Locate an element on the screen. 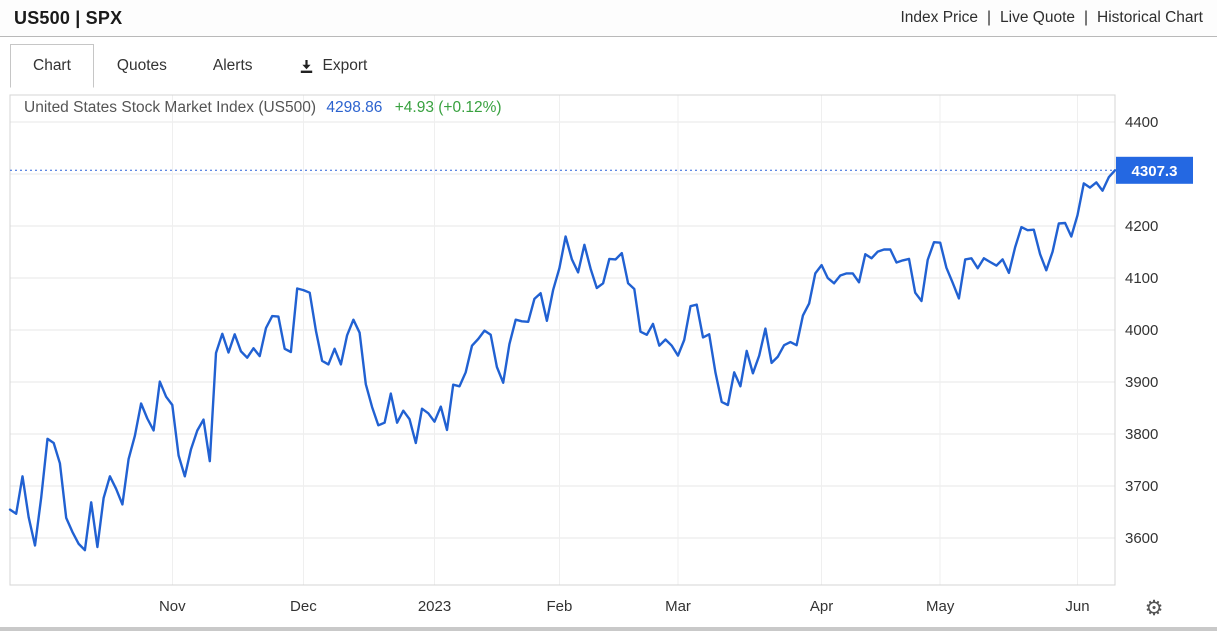  price-flag is located at coordinates (1154, 170).